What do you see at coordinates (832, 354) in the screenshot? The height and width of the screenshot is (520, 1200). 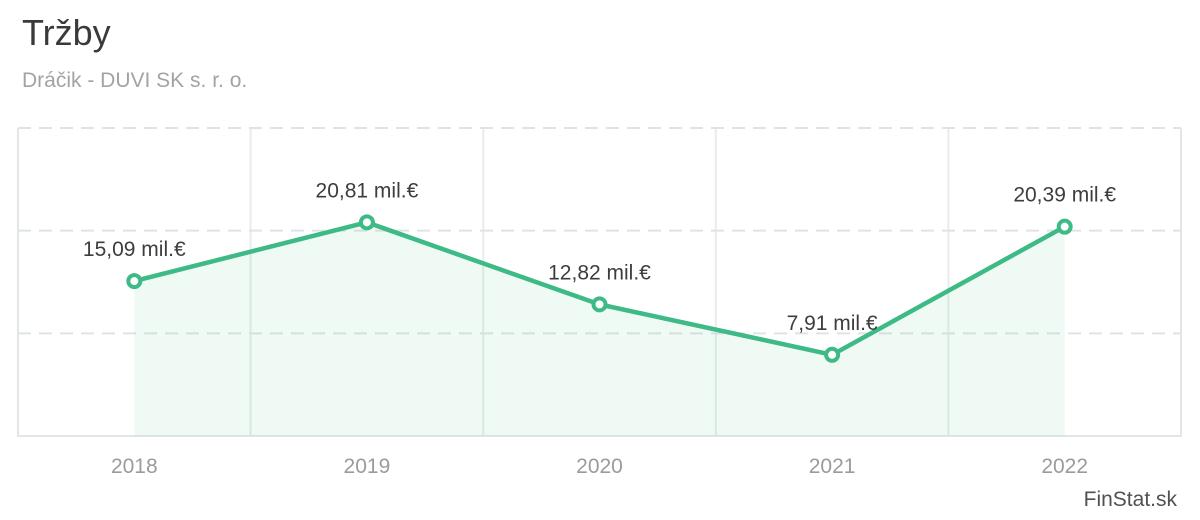 I see `data-point-marker-2021` at bounding box center [832, 354].